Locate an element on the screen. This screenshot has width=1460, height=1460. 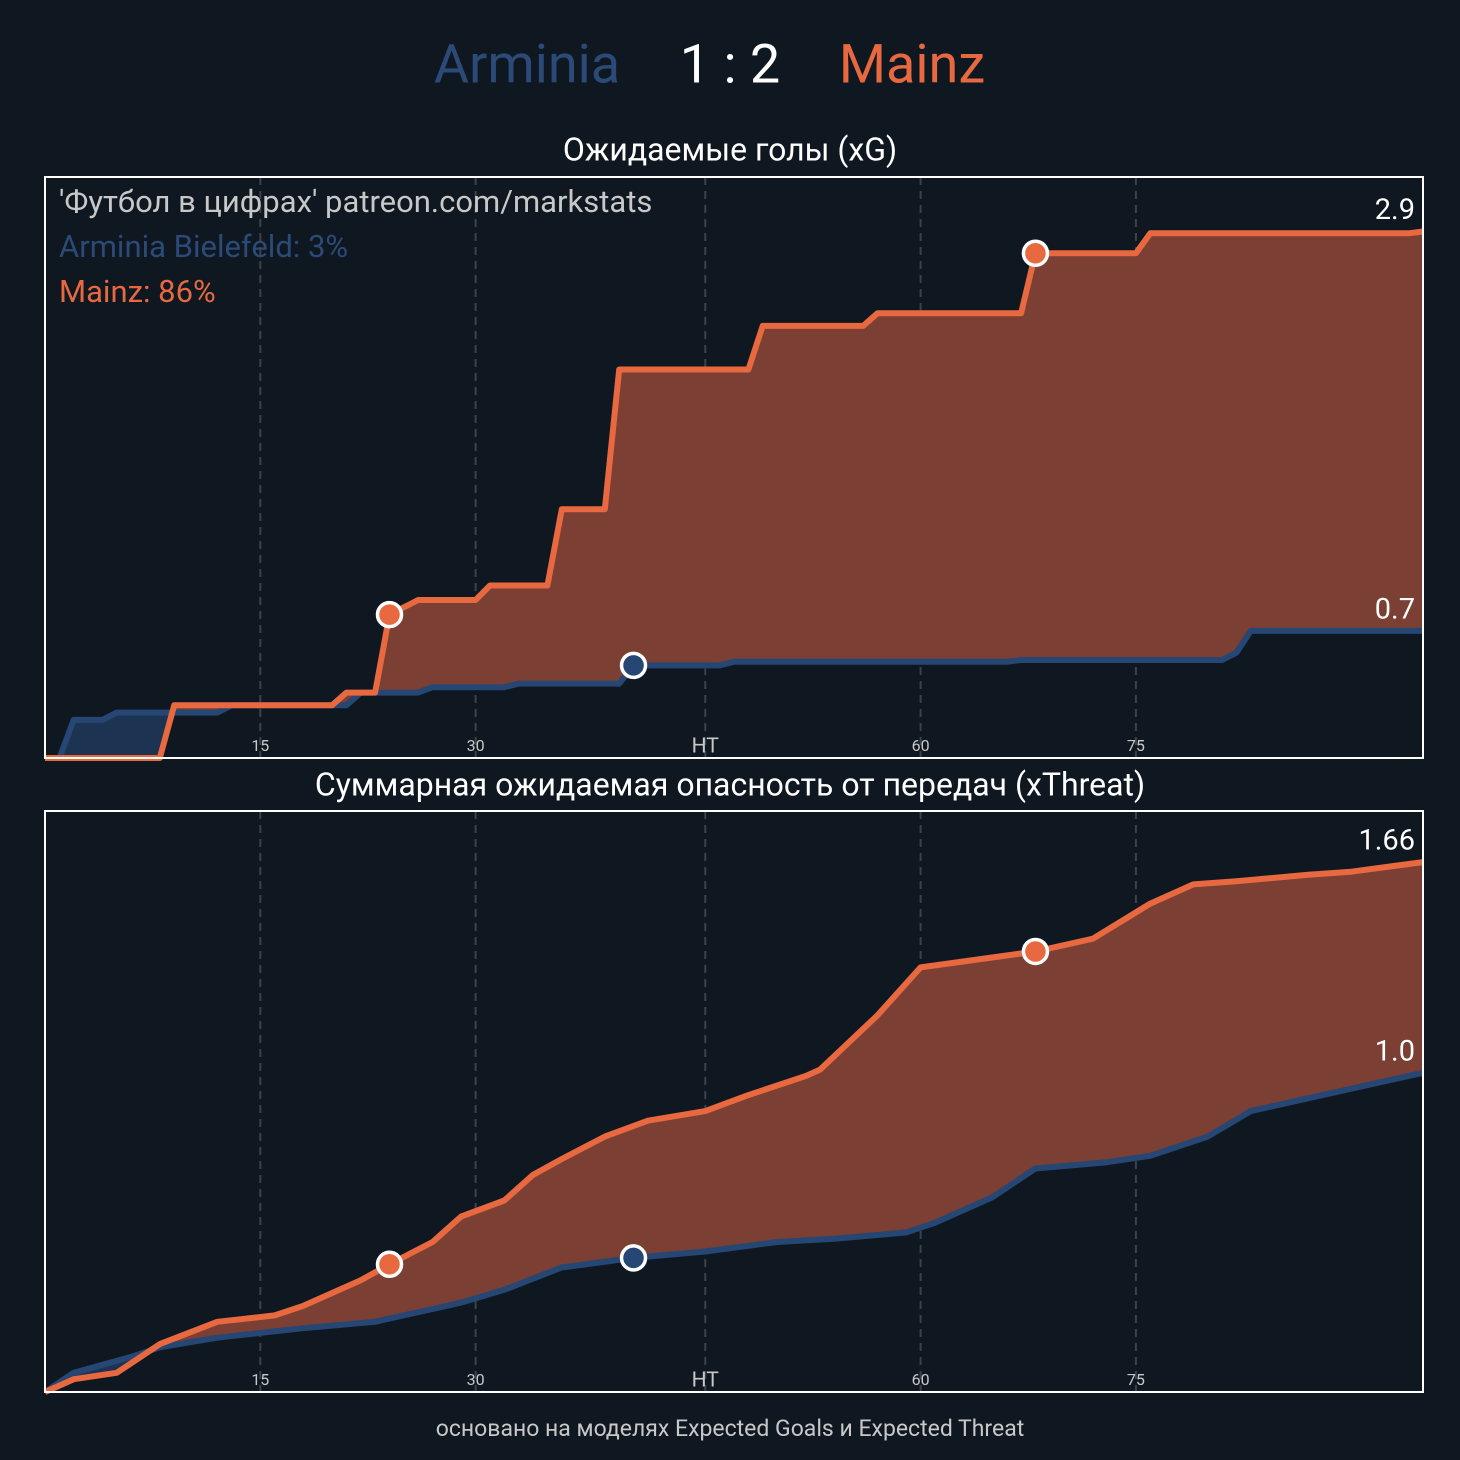
series-line is located at coordinates (734, 694).